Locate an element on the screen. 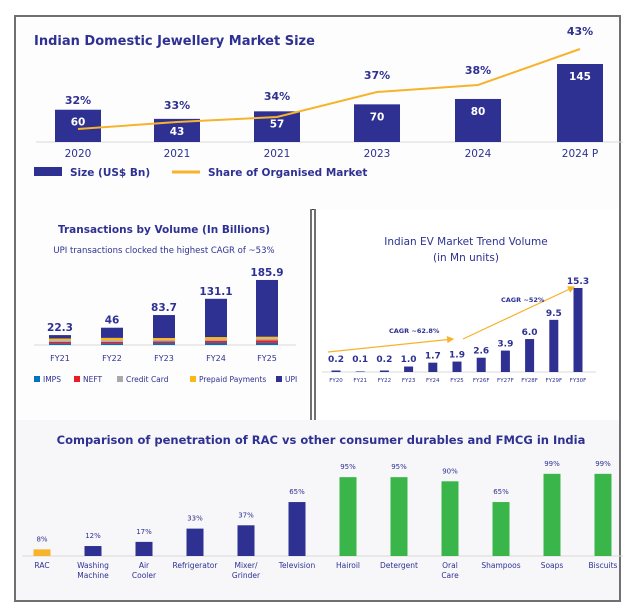 The width and height of the screenshot is (636, 616). legend-label: Prepaid Payments is located at coordinates (232, 379).